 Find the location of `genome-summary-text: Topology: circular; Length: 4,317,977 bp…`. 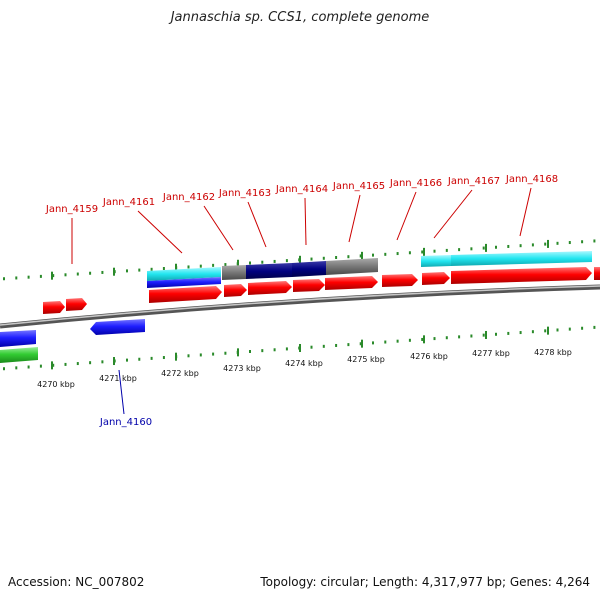

genome-summary-text: Topology: circular; Length: 4,317,977 bp… is located at coordinates (425, 582).